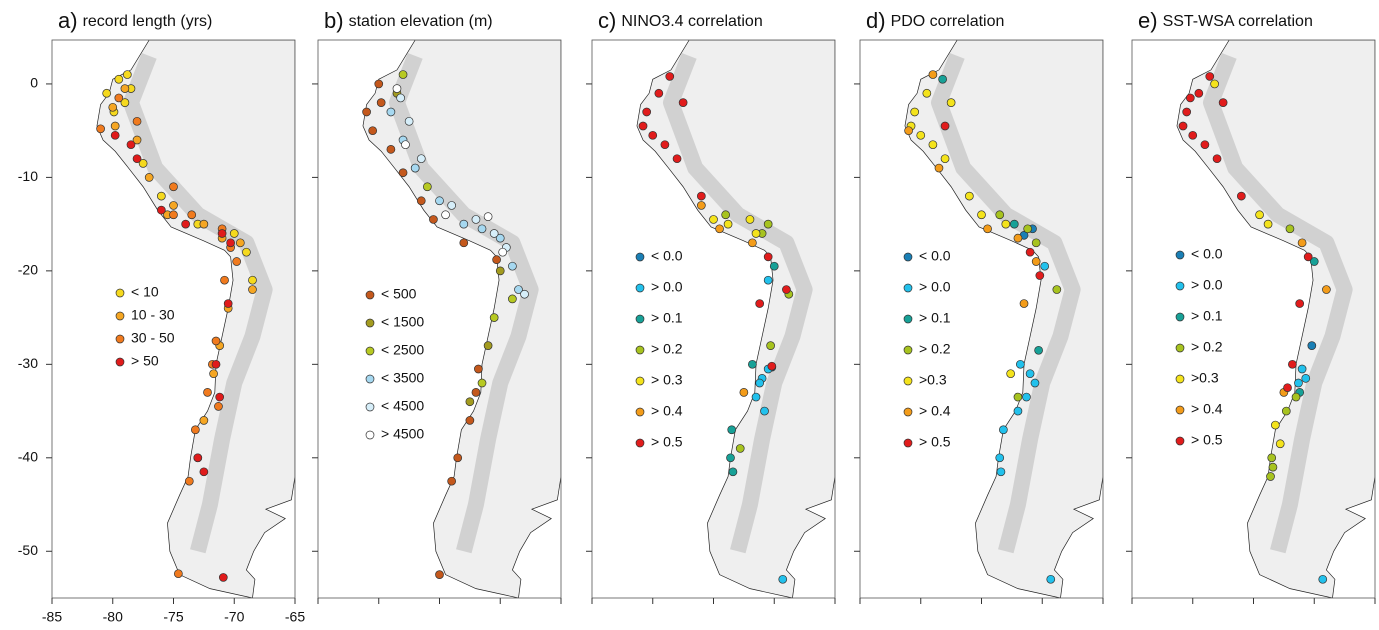 This screenshot has width=1379, height=630. I want to click on panel-label: a), so click(68, 20).